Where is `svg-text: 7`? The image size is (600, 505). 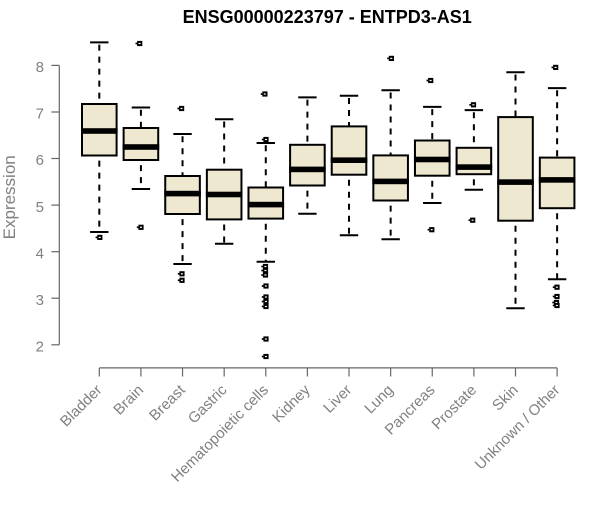
svg-text: 7 is located at coordinates (40, 114).